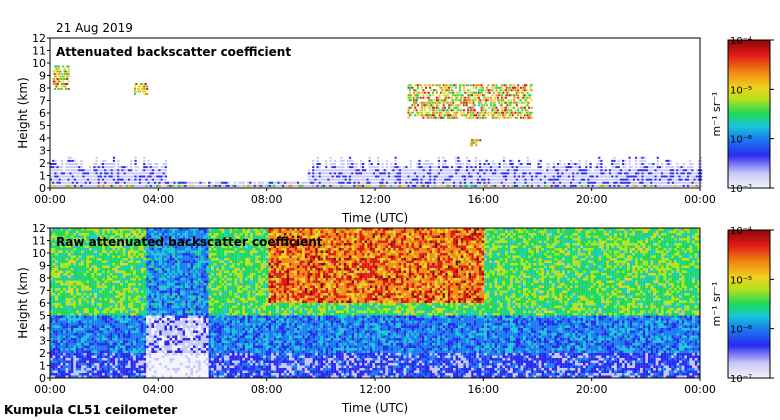 Image resolution: width=780 pixels, height=420 pixels. I want to click on panel-title: Raw attenuated backscatter coefficient, so click(189, 242).